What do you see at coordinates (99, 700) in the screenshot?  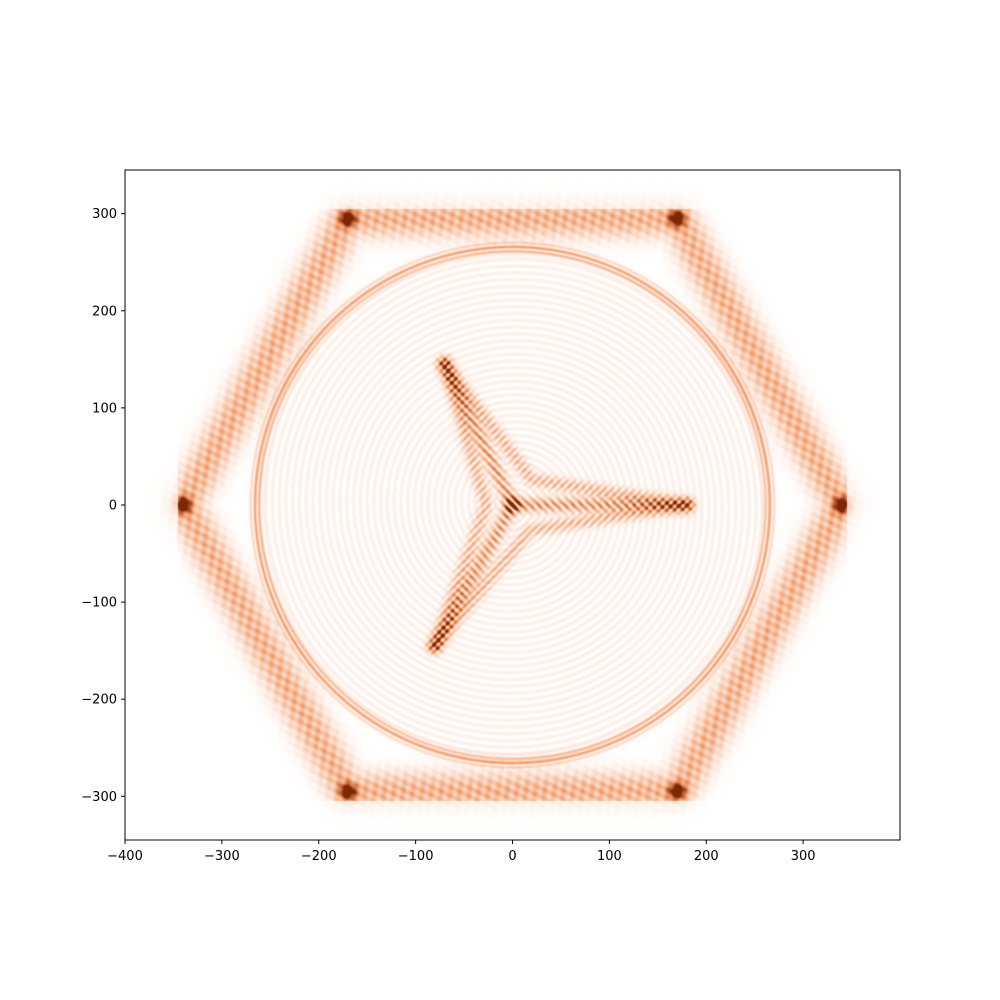 I see `y-tick-label: −200` at bounding box center [99, 700].